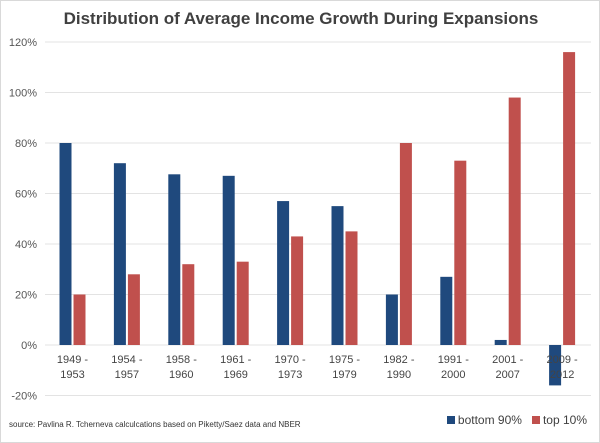 The image size is (600, 443). What do you see at coordinates (23, 94) in the screenshot?
I see `y-tick-label: 100%` at bounding box center [23, 94].